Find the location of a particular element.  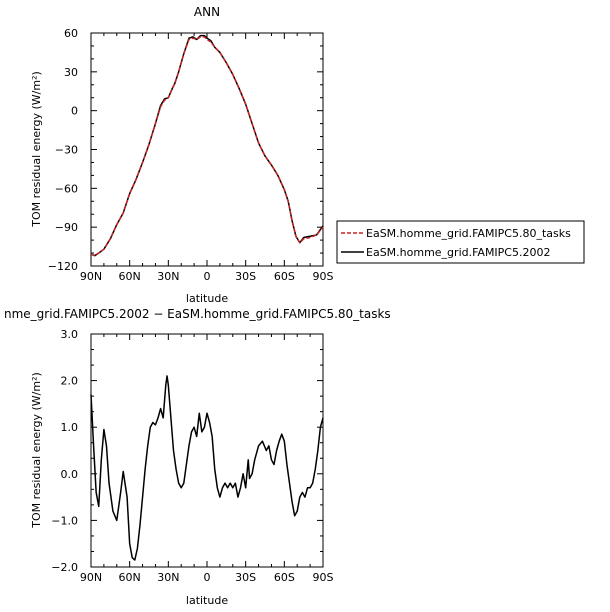

top-y-axis-label: TOM residual energy (W/m²) is located at coordinates (36, 149).